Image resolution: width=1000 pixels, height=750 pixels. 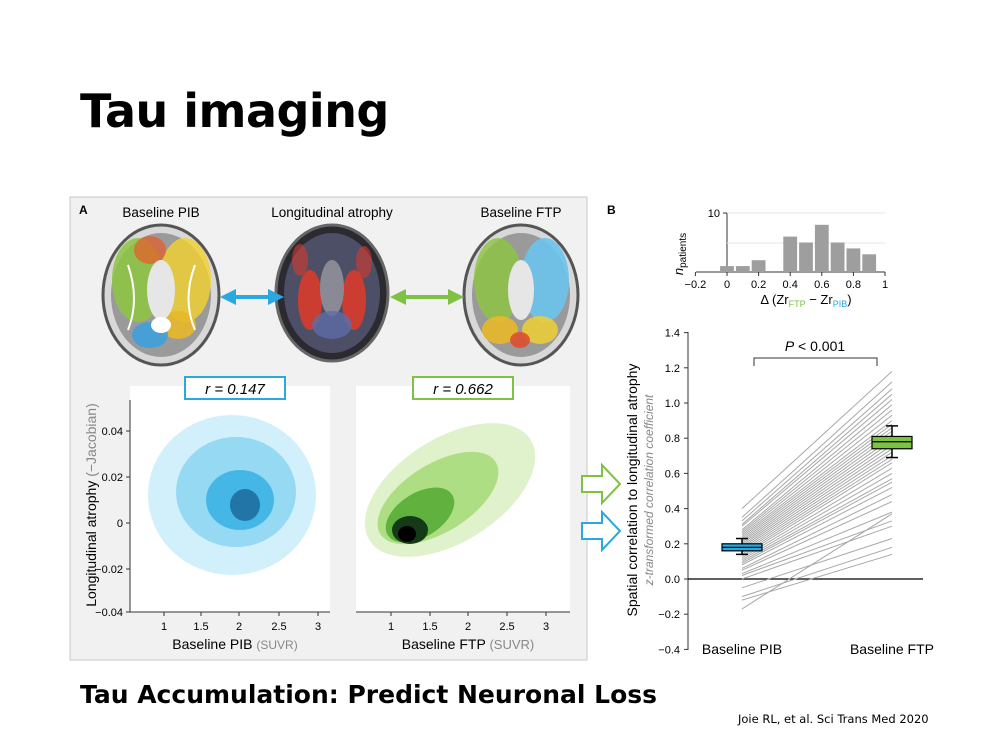 What do you see at coordinates (239, 627) in the screenshot?
I see `x-tick-label: 2` at bounding box center [239, 627].